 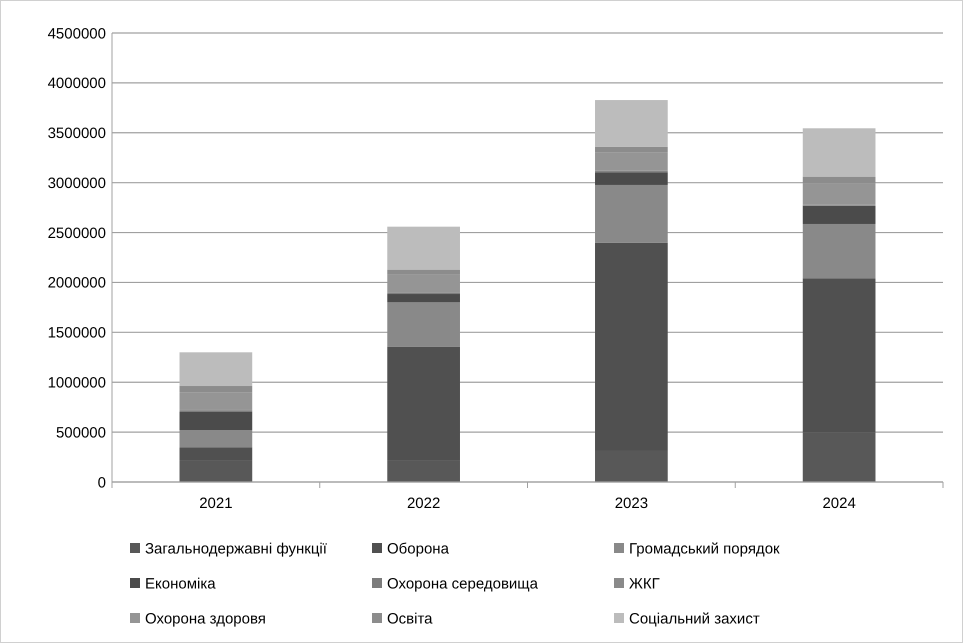 What do you see at coordinates (81, 433) in the screenshot?
I see `y-tick-label: 500000` at bounding box center [81, 433].